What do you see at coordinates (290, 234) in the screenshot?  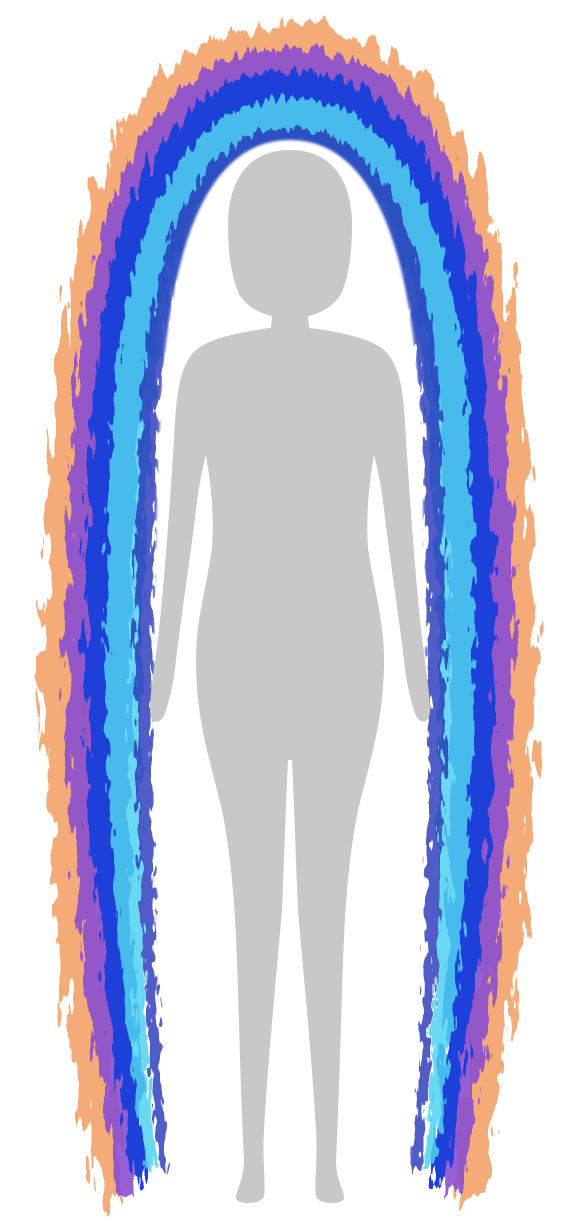 I see `head` at bounding box center [290, 234].